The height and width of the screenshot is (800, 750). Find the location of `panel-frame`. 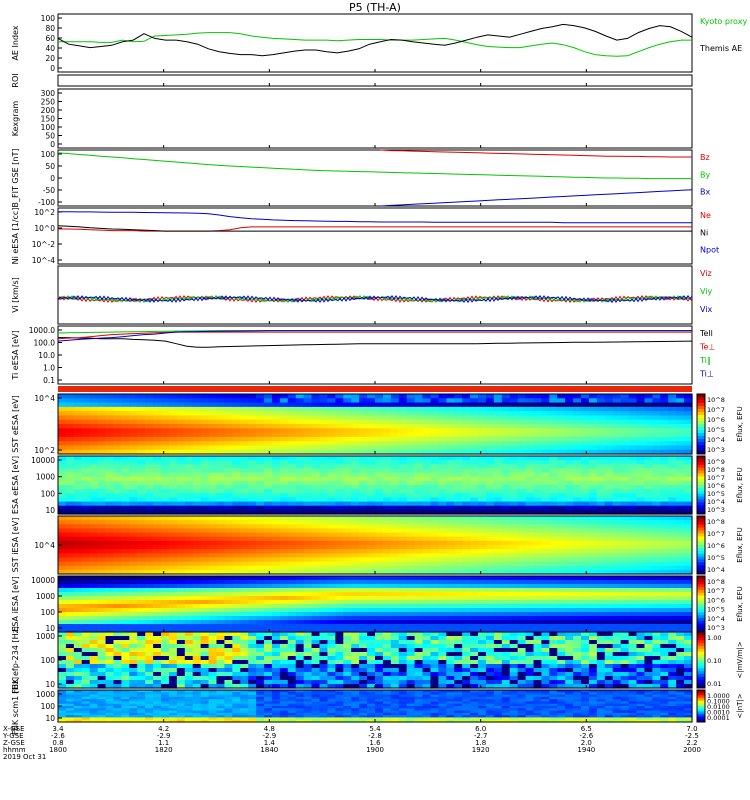

panel-frame is located at coordinates (375, 355).